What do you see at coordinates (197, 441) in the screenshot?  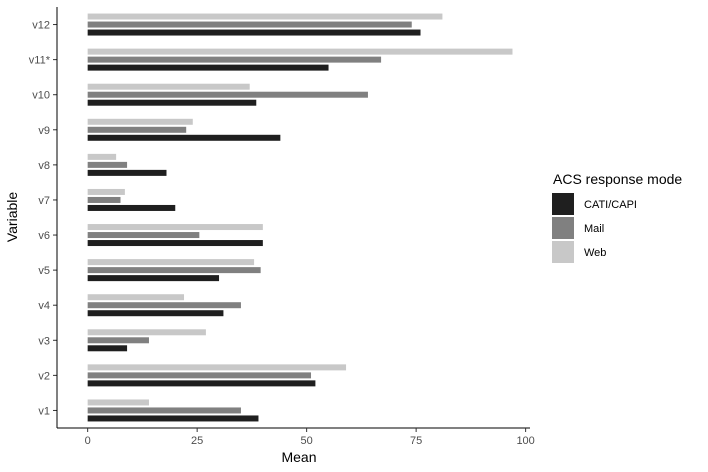 I see `x-tick-label-25: 25` at bounding box center [197, 441].